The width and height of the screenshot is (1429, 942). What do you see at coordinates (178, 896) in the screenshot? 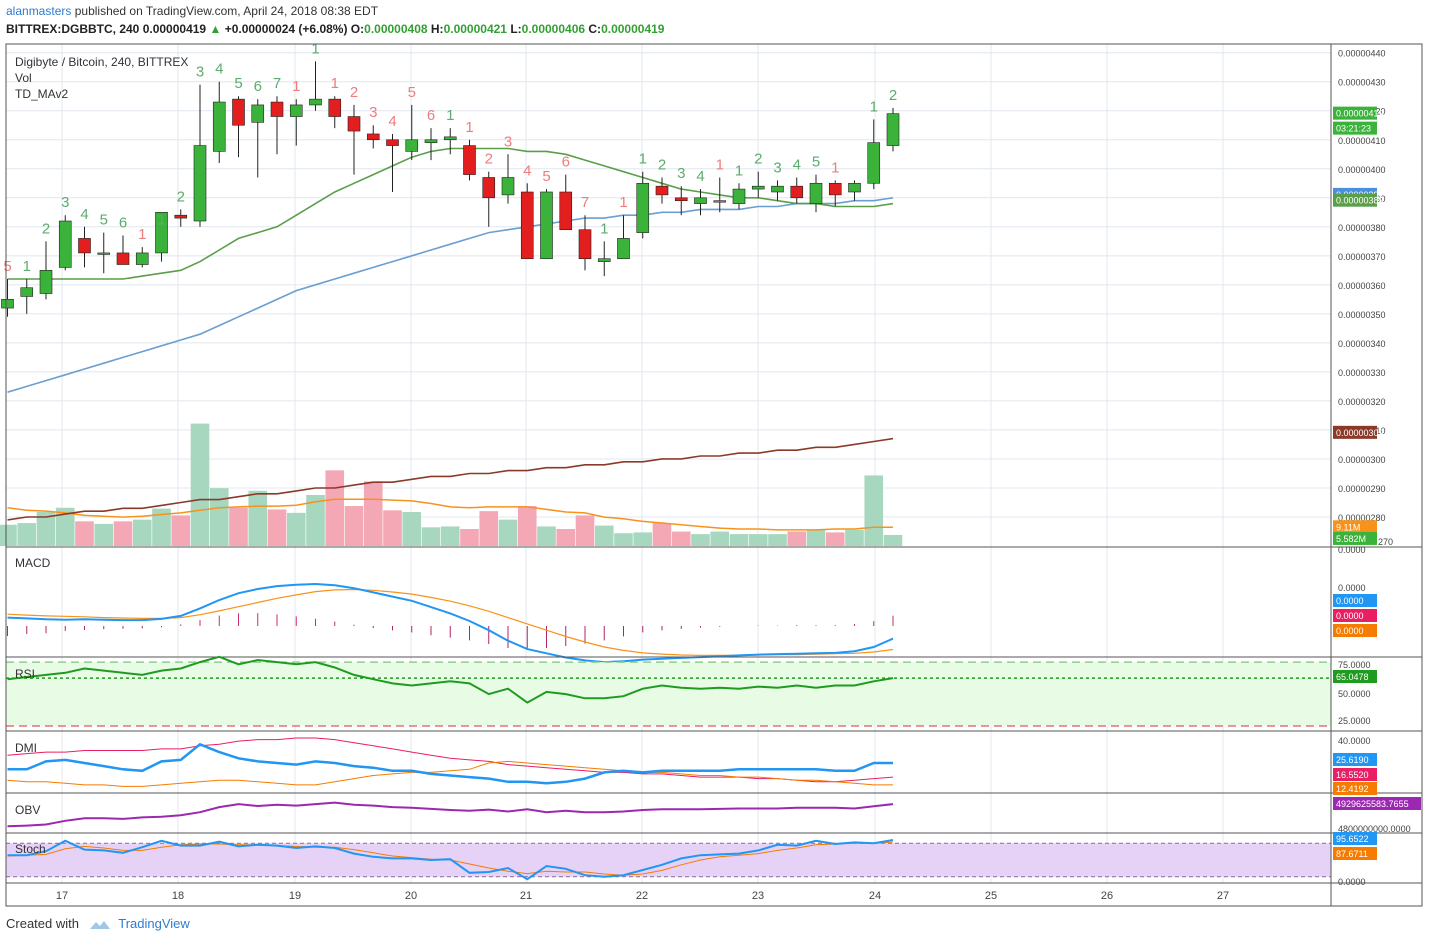
I see `x-tick-label: 18` at bounding box center [178, 896].